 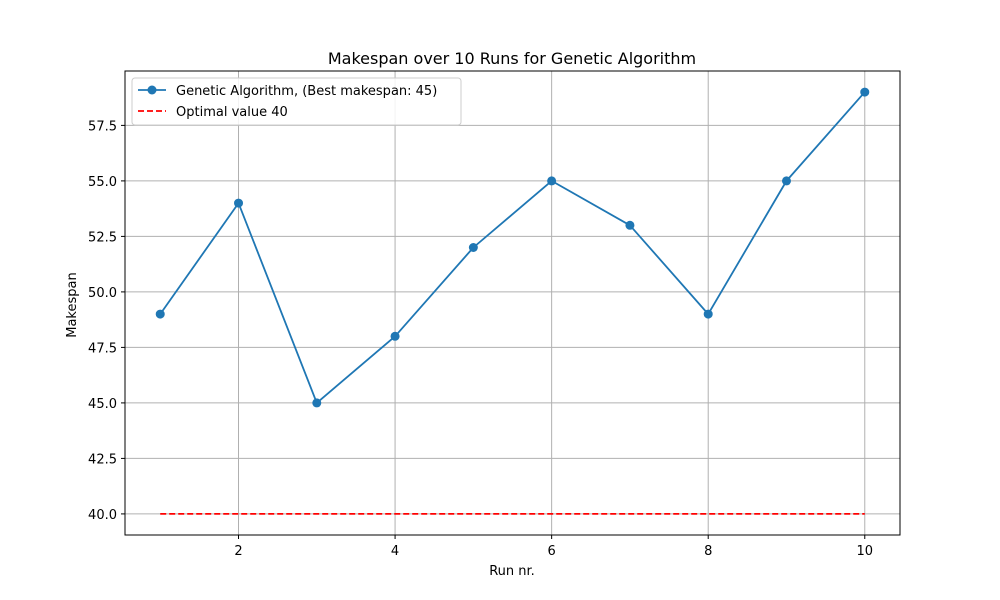 I want to click on legend-marker-genetic-algorithm, so click(x=152, y=90).